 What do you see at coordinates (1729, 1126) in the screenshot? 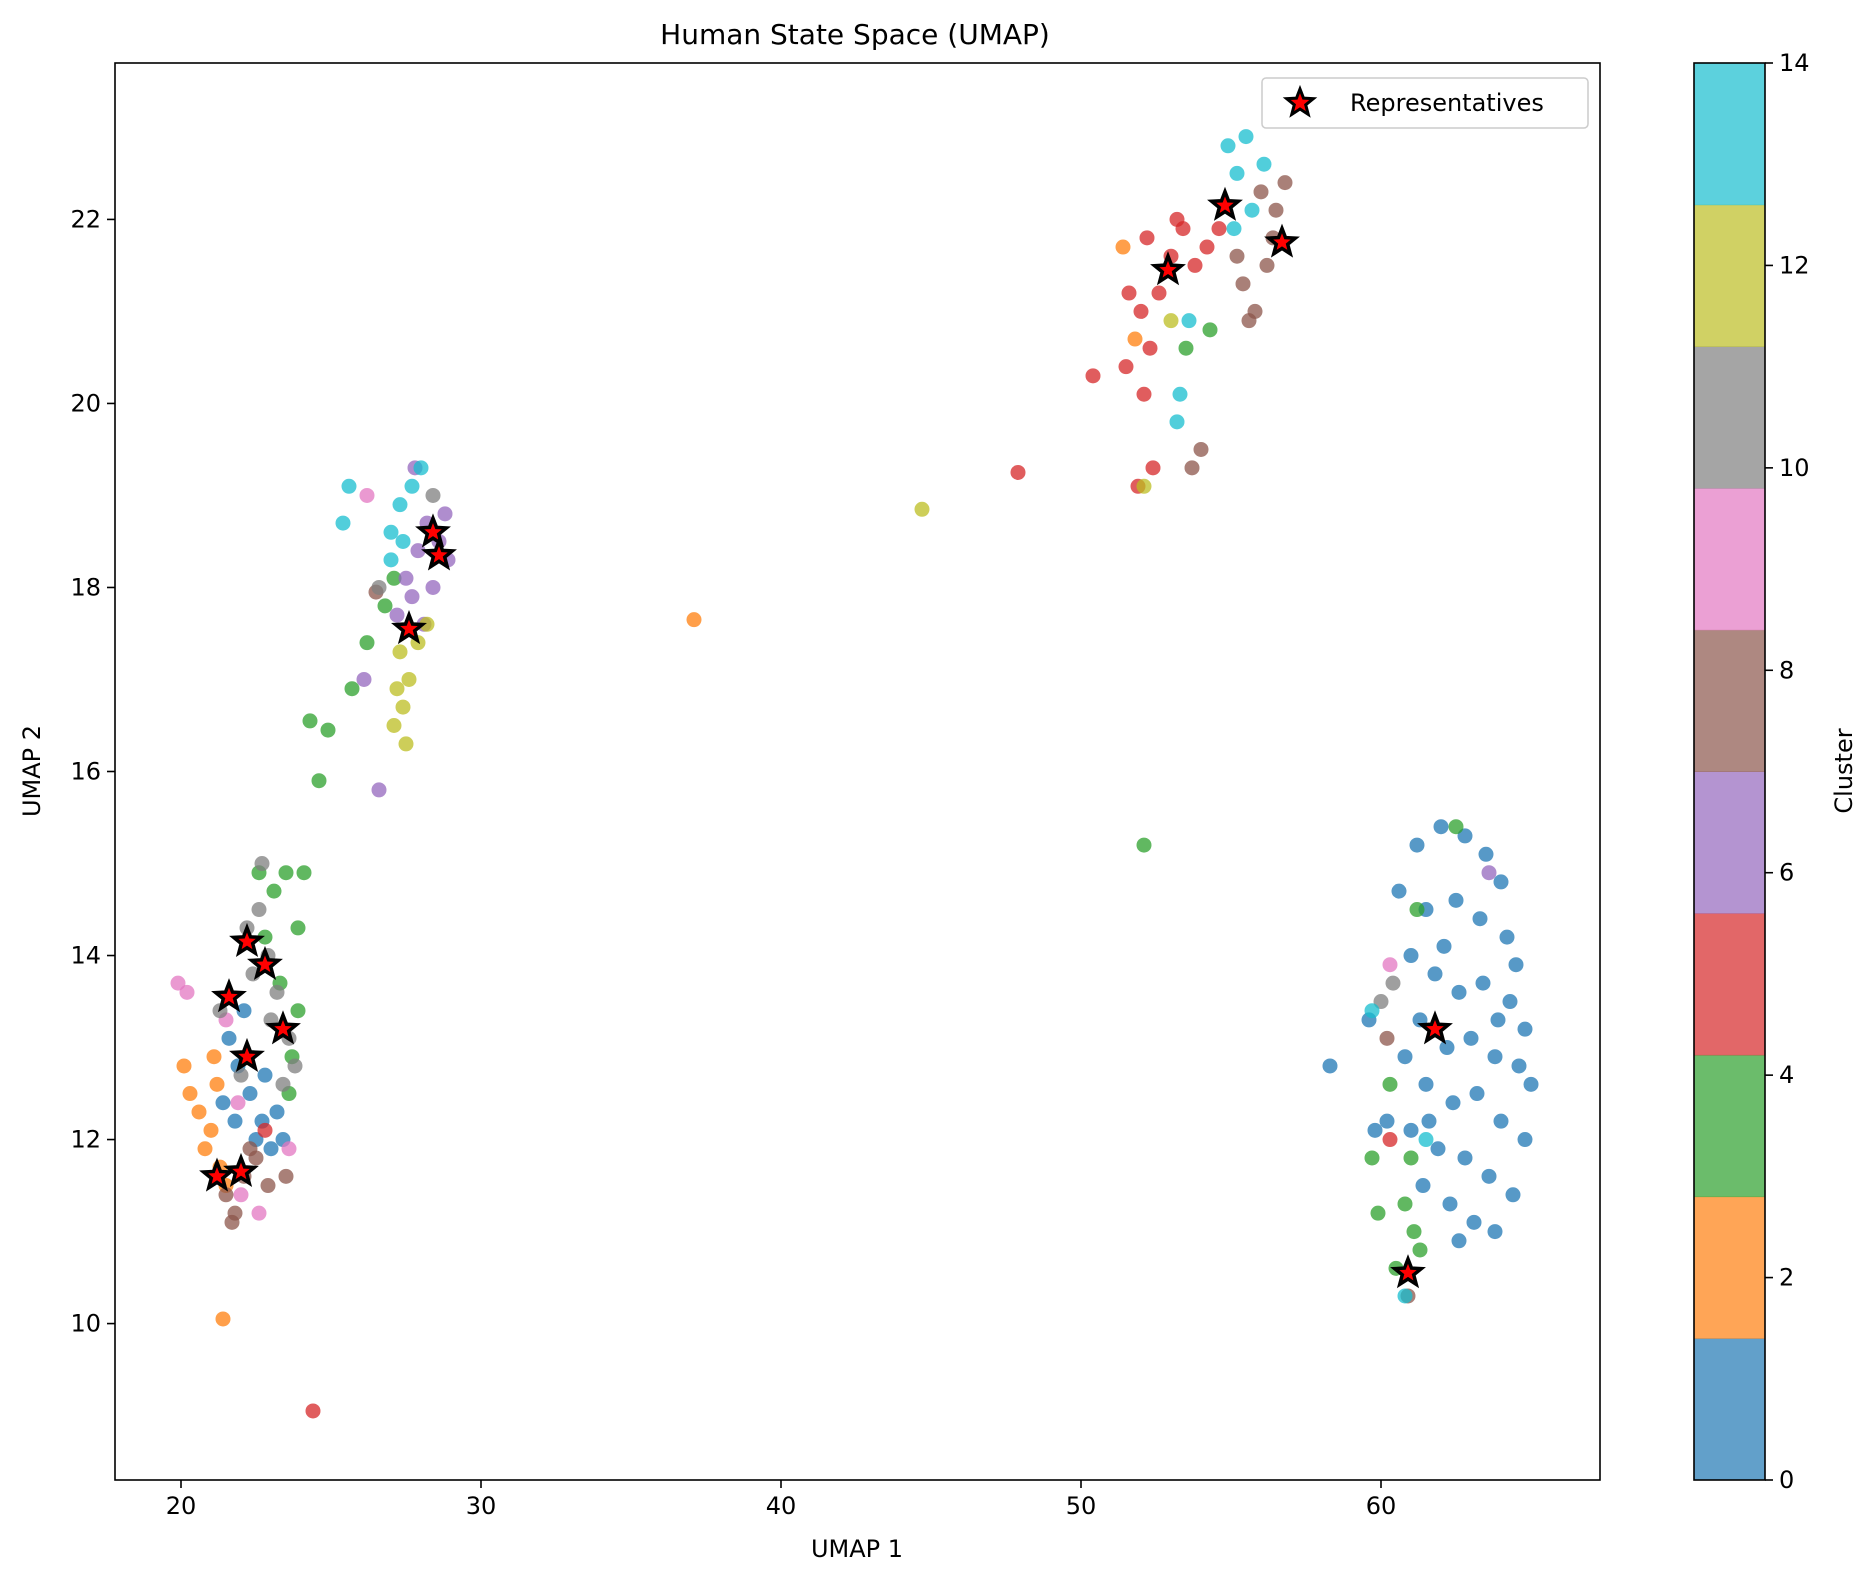
I see `colorbar-band` at bounding box center [1729, 1126].